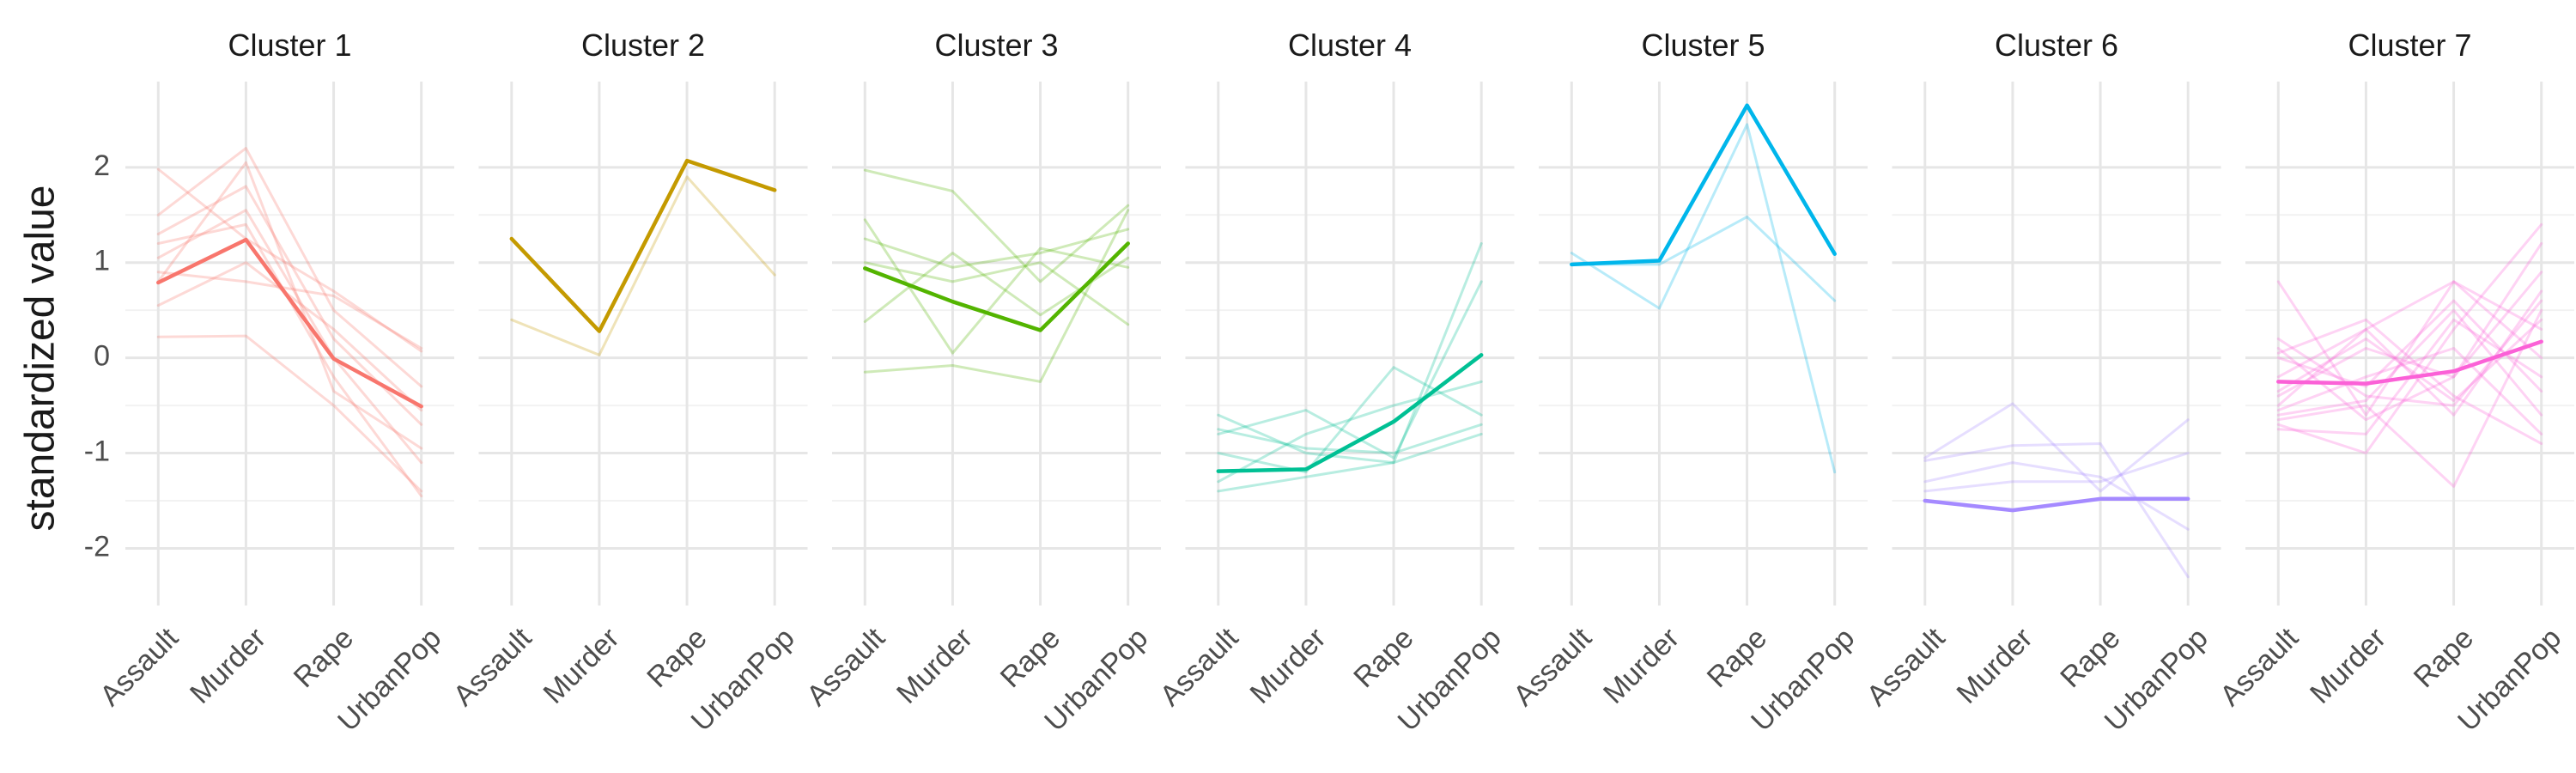 This screenshot has width=2576, height=773. What do you see at coordinates (290, 45) in the screenshot?
I see `panel-title: Cluster 1` at bounding box center [290, 45].